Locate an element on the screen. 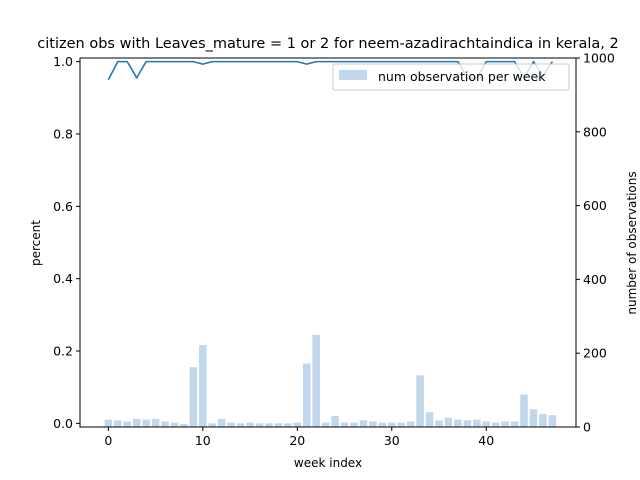 The image size is (640, 480). y-left-axis-ticks: 0.0 0.2 0.4 0.6 0.8 1.0 is located at coordinates (66, 242).